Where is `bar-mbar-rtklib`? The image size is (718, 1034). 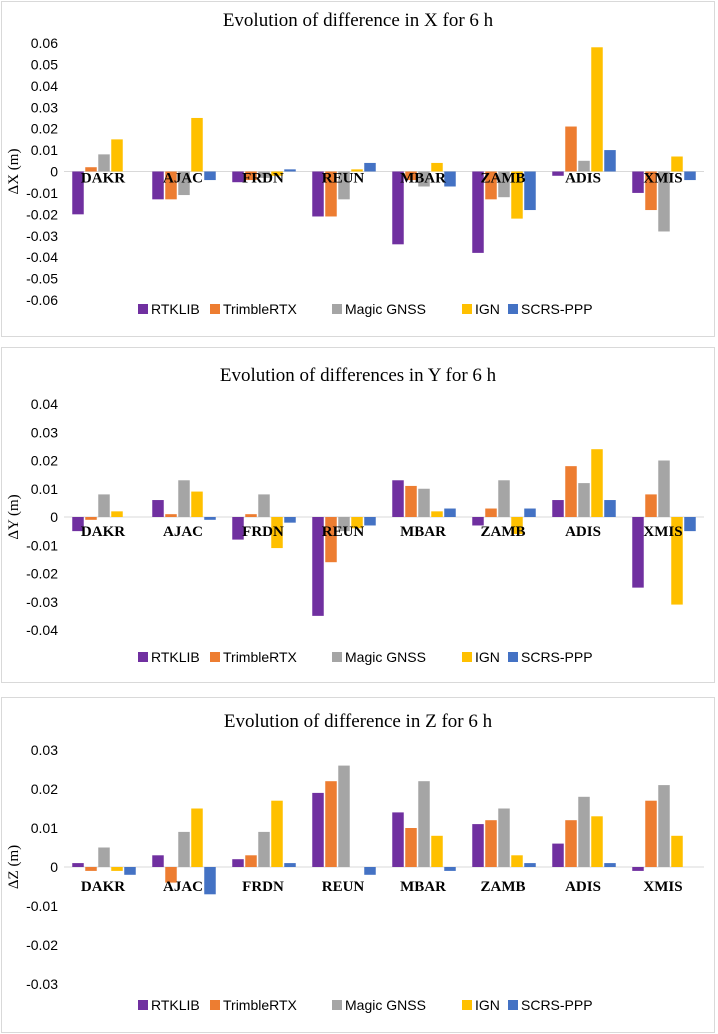
bar-mbar-rtklib is located at coordinates (398, 208).